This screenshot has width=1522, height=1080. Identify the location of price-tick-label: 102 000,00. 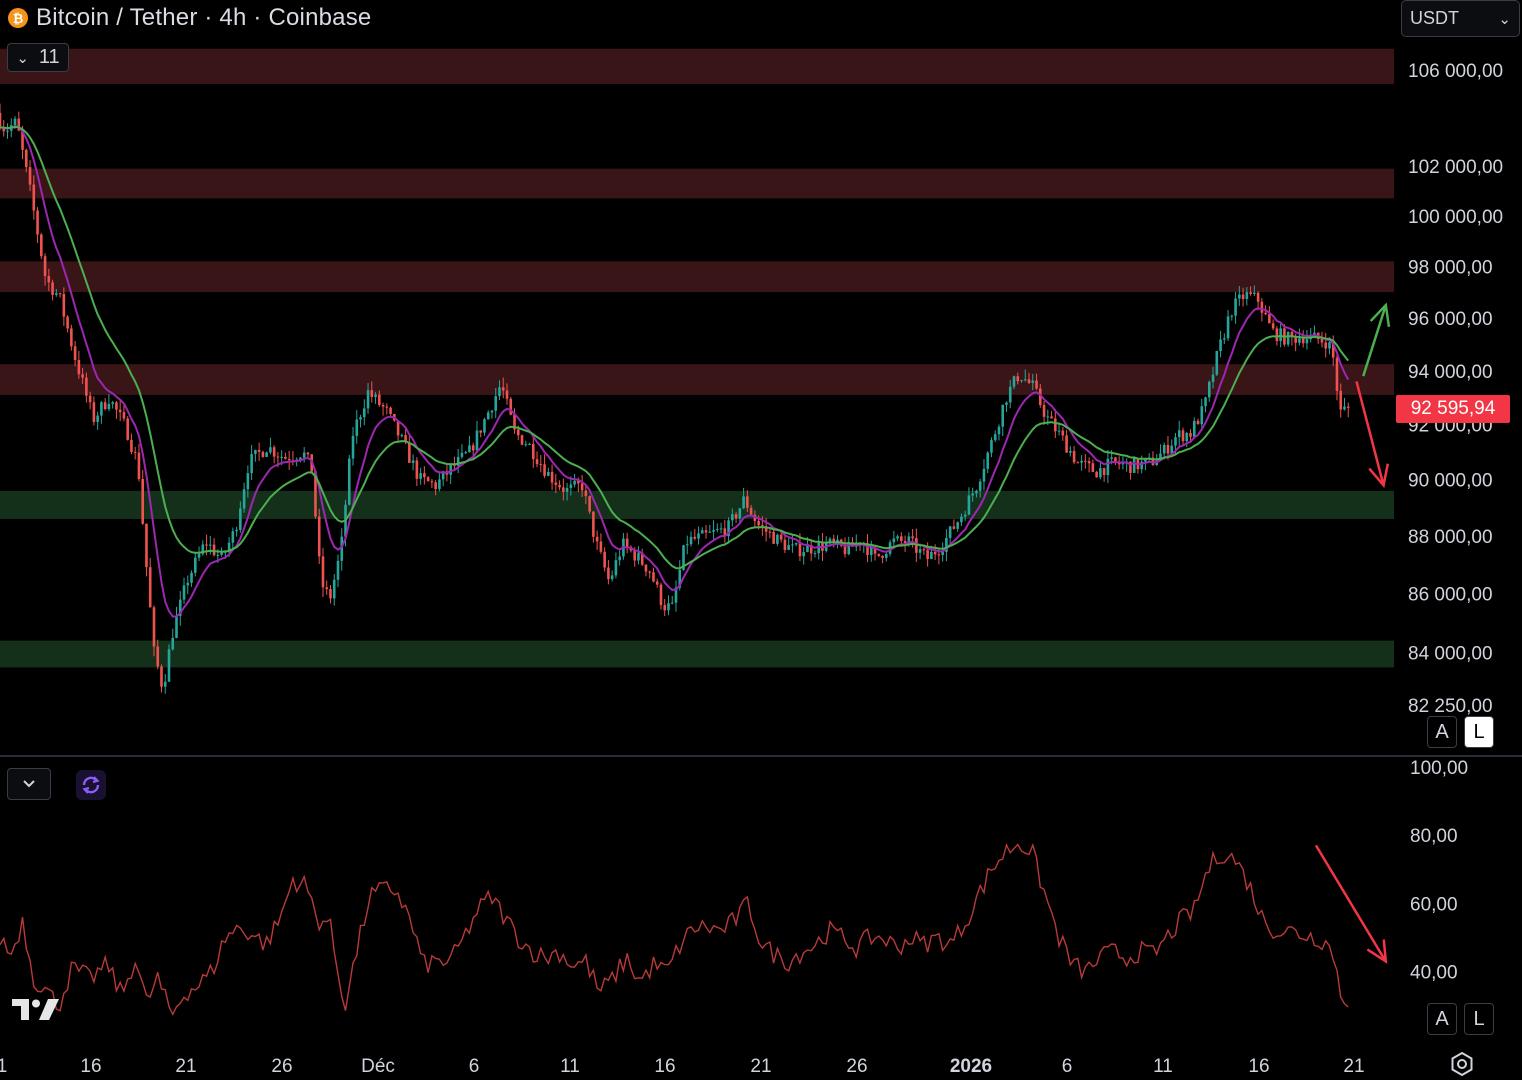
(1455, 167).